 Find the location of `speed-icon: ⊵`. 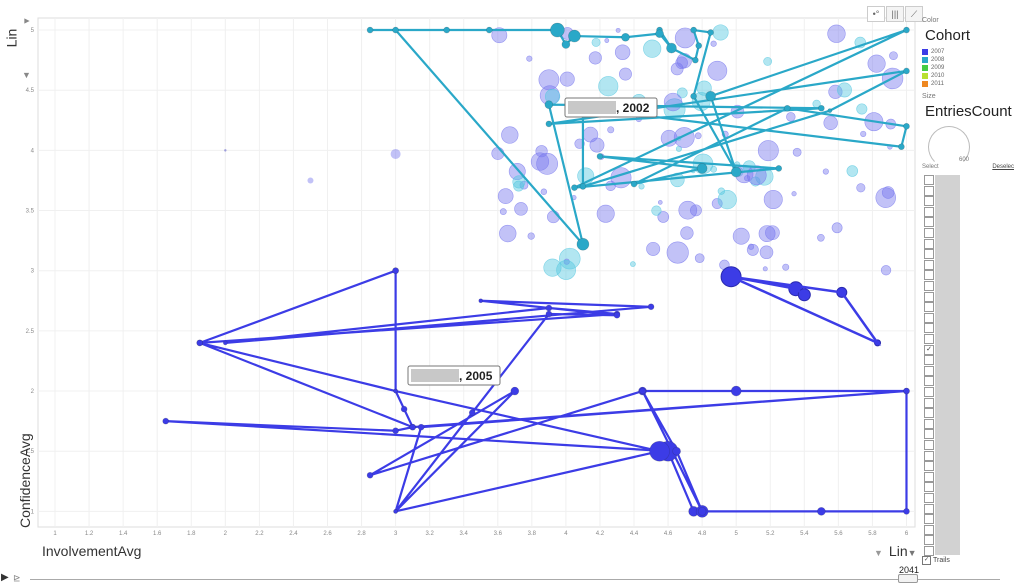

speed-icon: ⊵ is located at coordinates (17, 578).